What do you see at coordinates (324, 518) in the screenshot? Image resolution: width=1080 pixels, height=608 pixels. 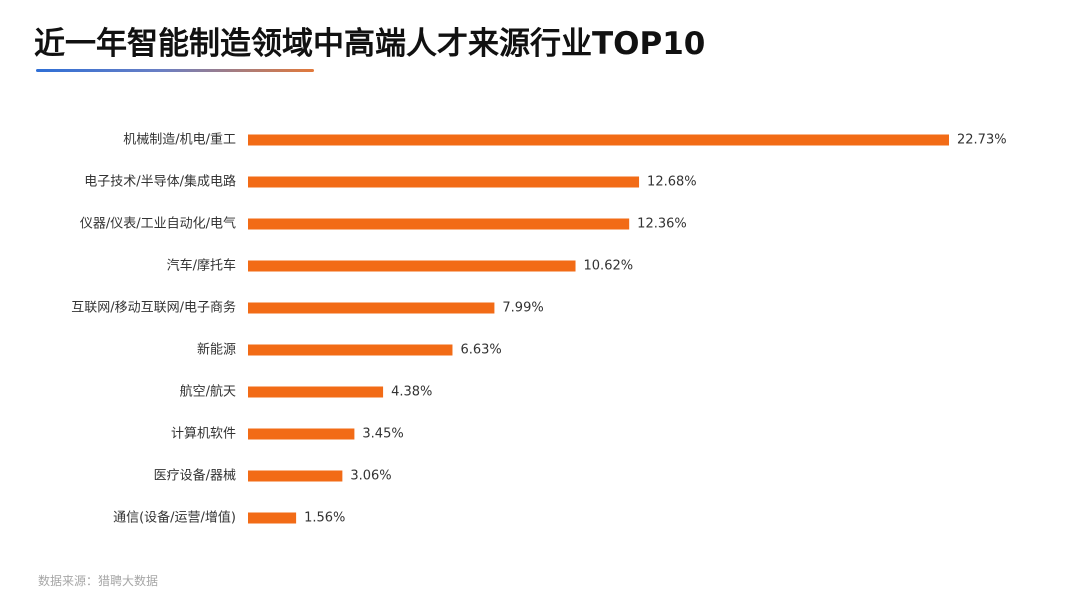 I see `value-label: 1.56%` at bounding box center [324, 518].